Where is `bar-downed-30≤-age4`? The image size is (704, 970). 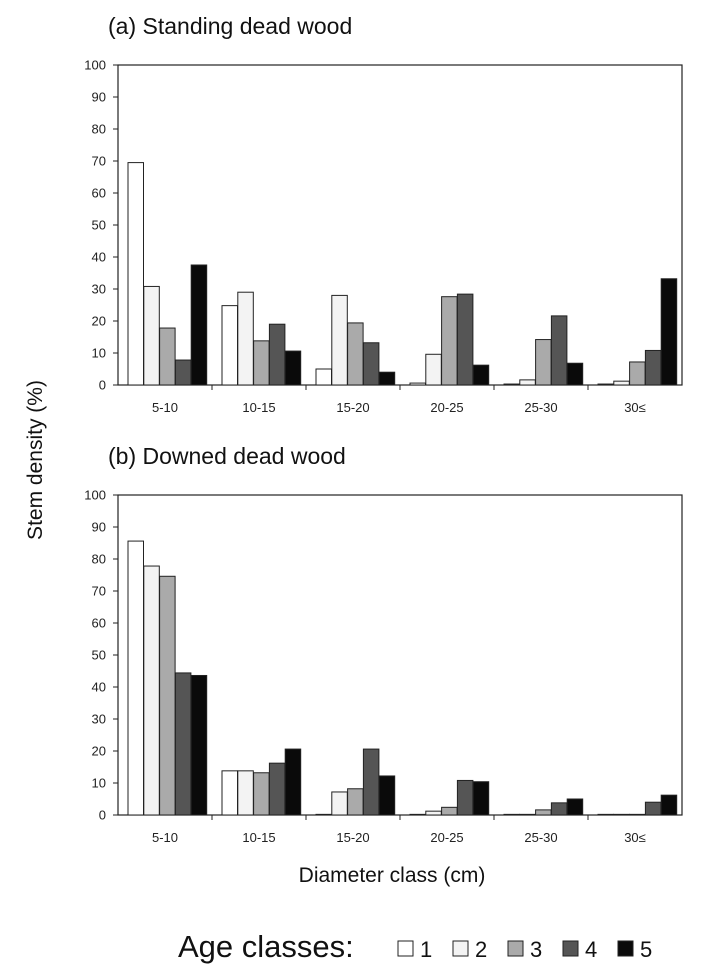 bar-downed-30≤-age4 is located at coordinates (653, 808).